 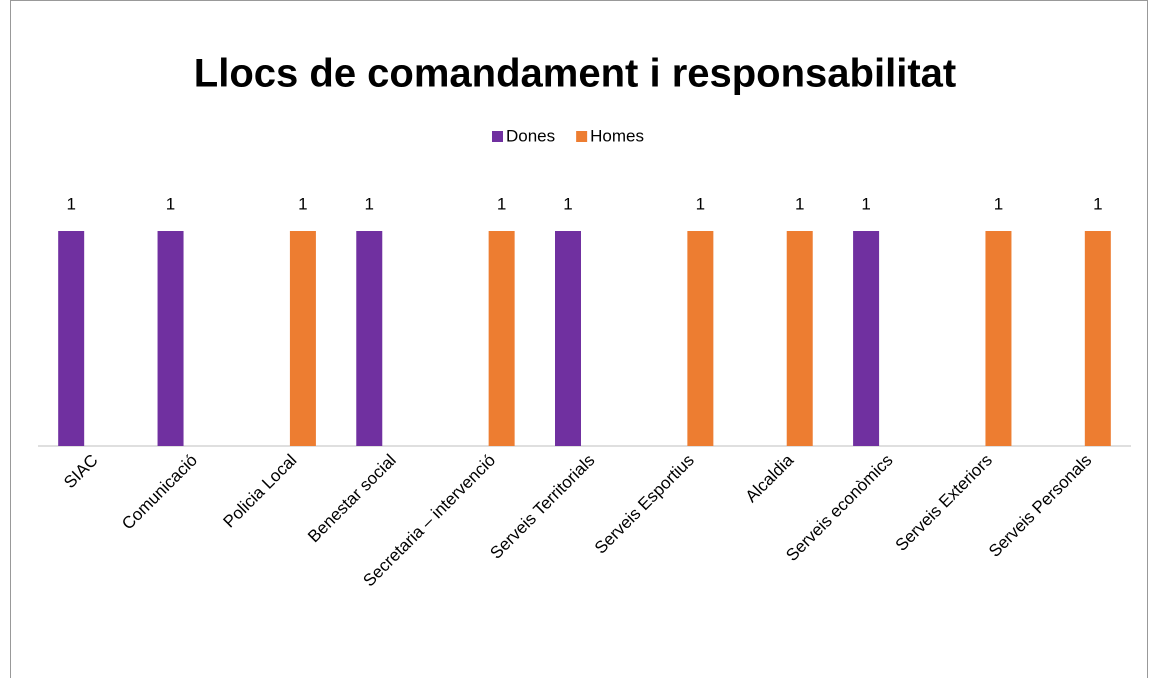 What do you see at coordinates (575, 74) in the screenshot?
I see `chart-title: Llocs de comandament i responsabilitat` at bounding box center [575, 74].